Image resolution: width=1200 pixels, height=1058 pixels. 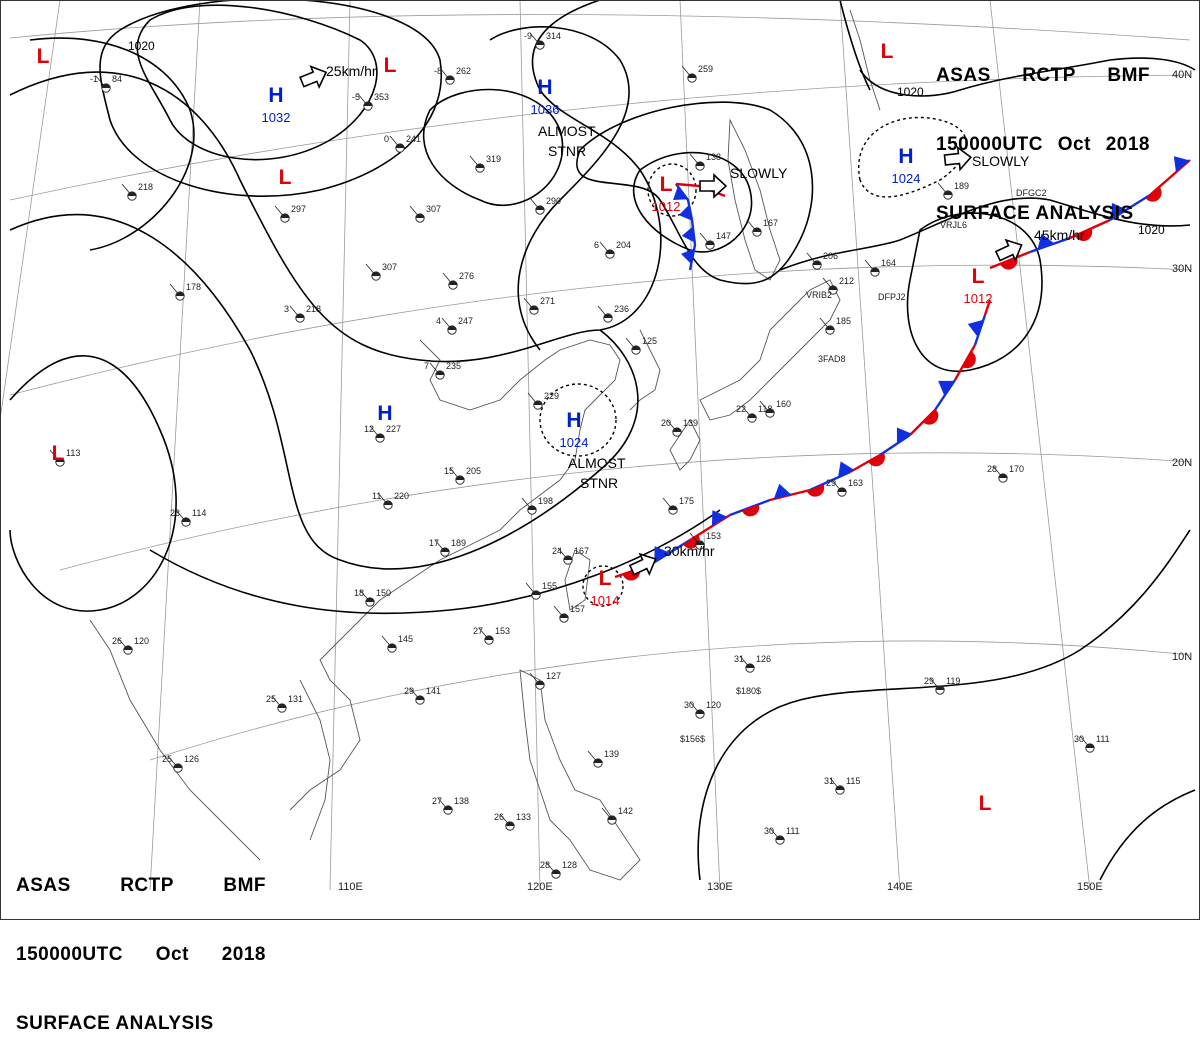 I want to click on longitude-line, so click(x=1040, y=445).